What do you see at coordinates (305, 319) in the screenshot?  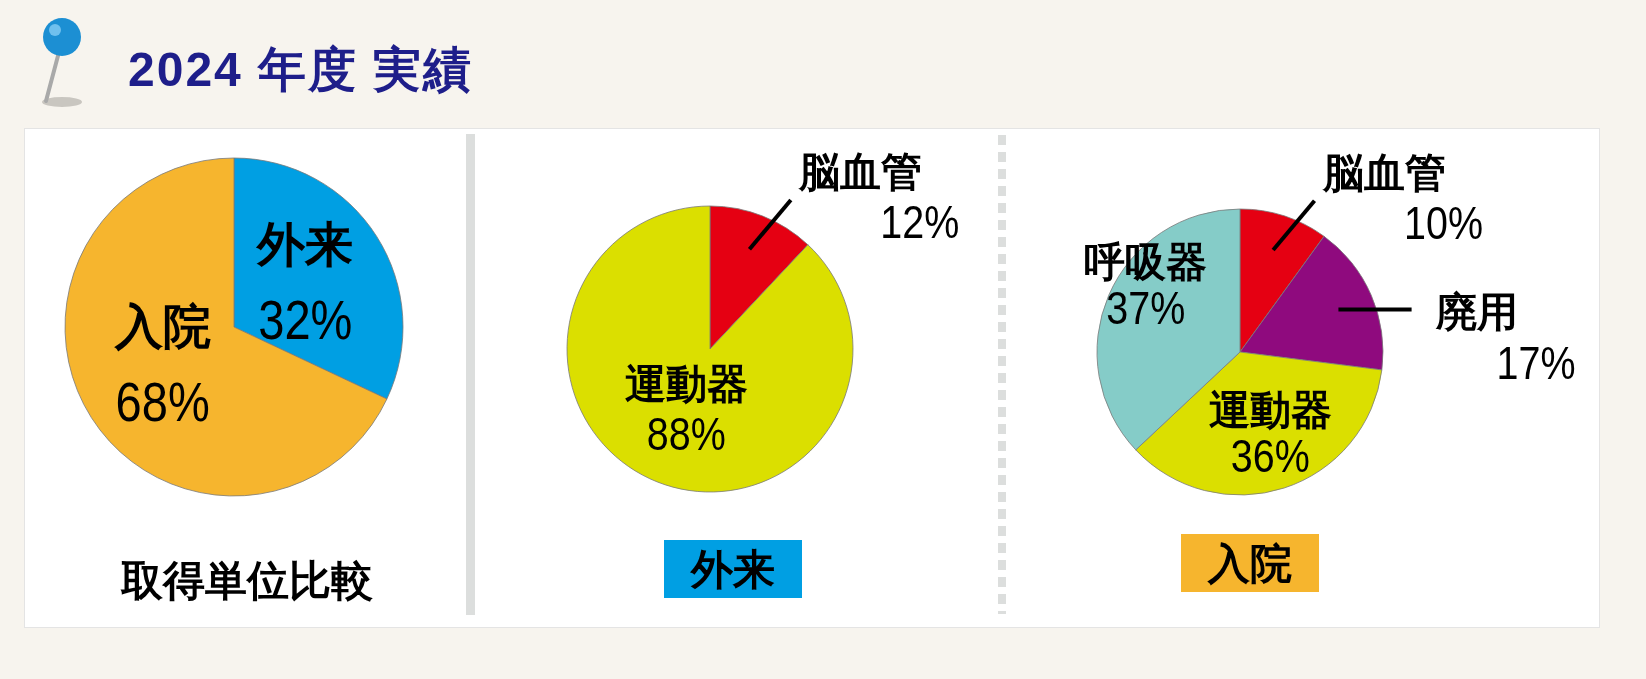 I see `data-label: 32%` at bounding box center [305, 319].